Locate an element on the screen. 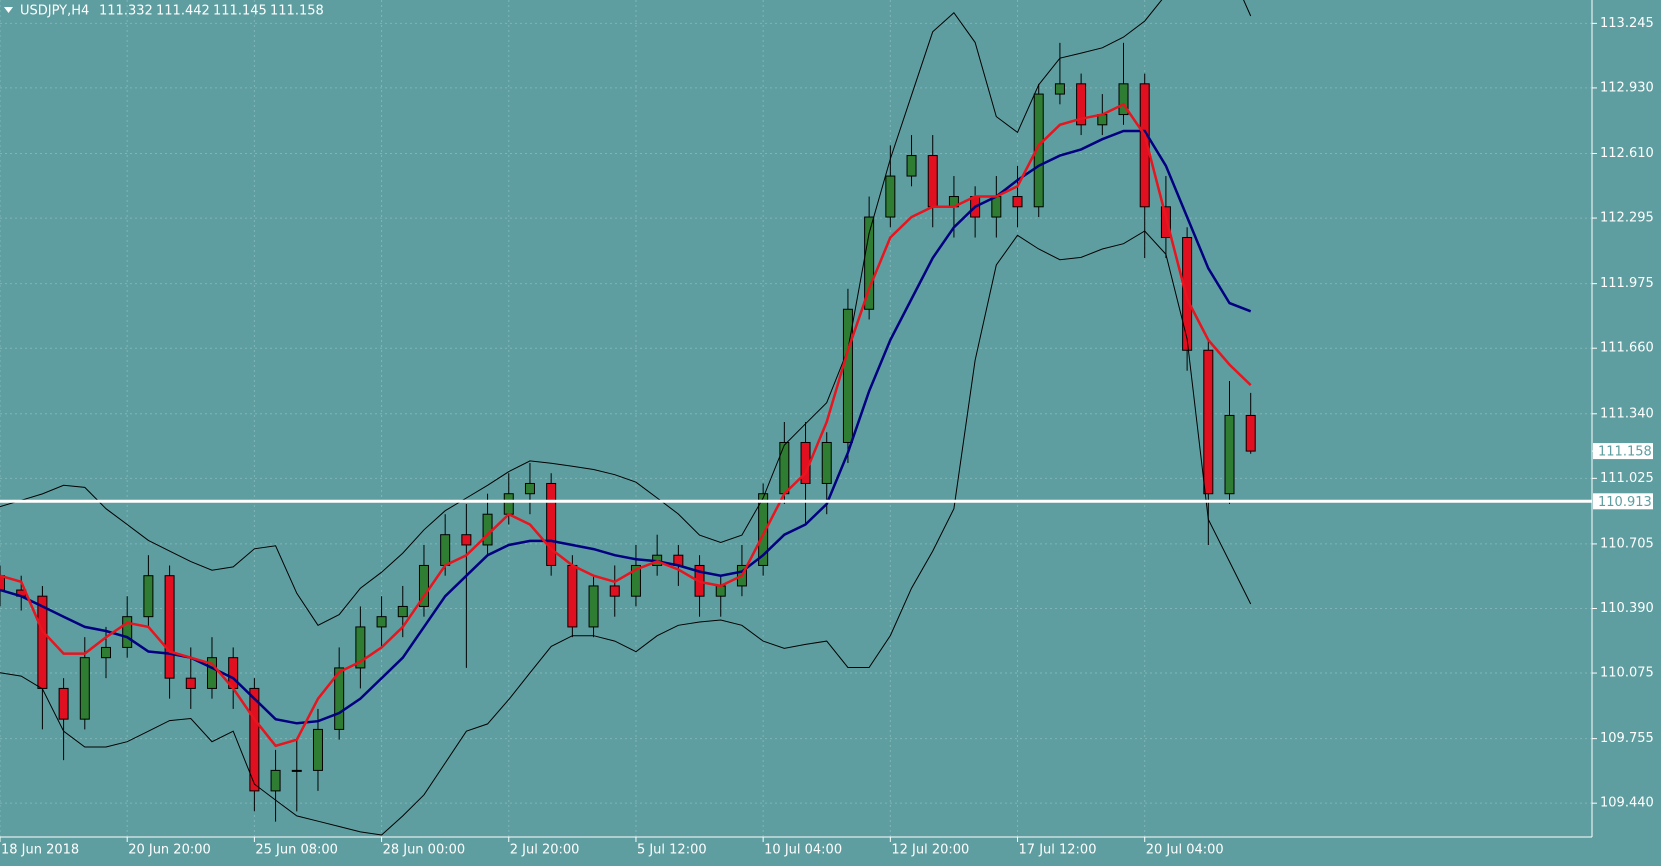 This screenshot has width=1661, height=866. y-tick-label: 110.075 is located at coordinates (1627, 673).